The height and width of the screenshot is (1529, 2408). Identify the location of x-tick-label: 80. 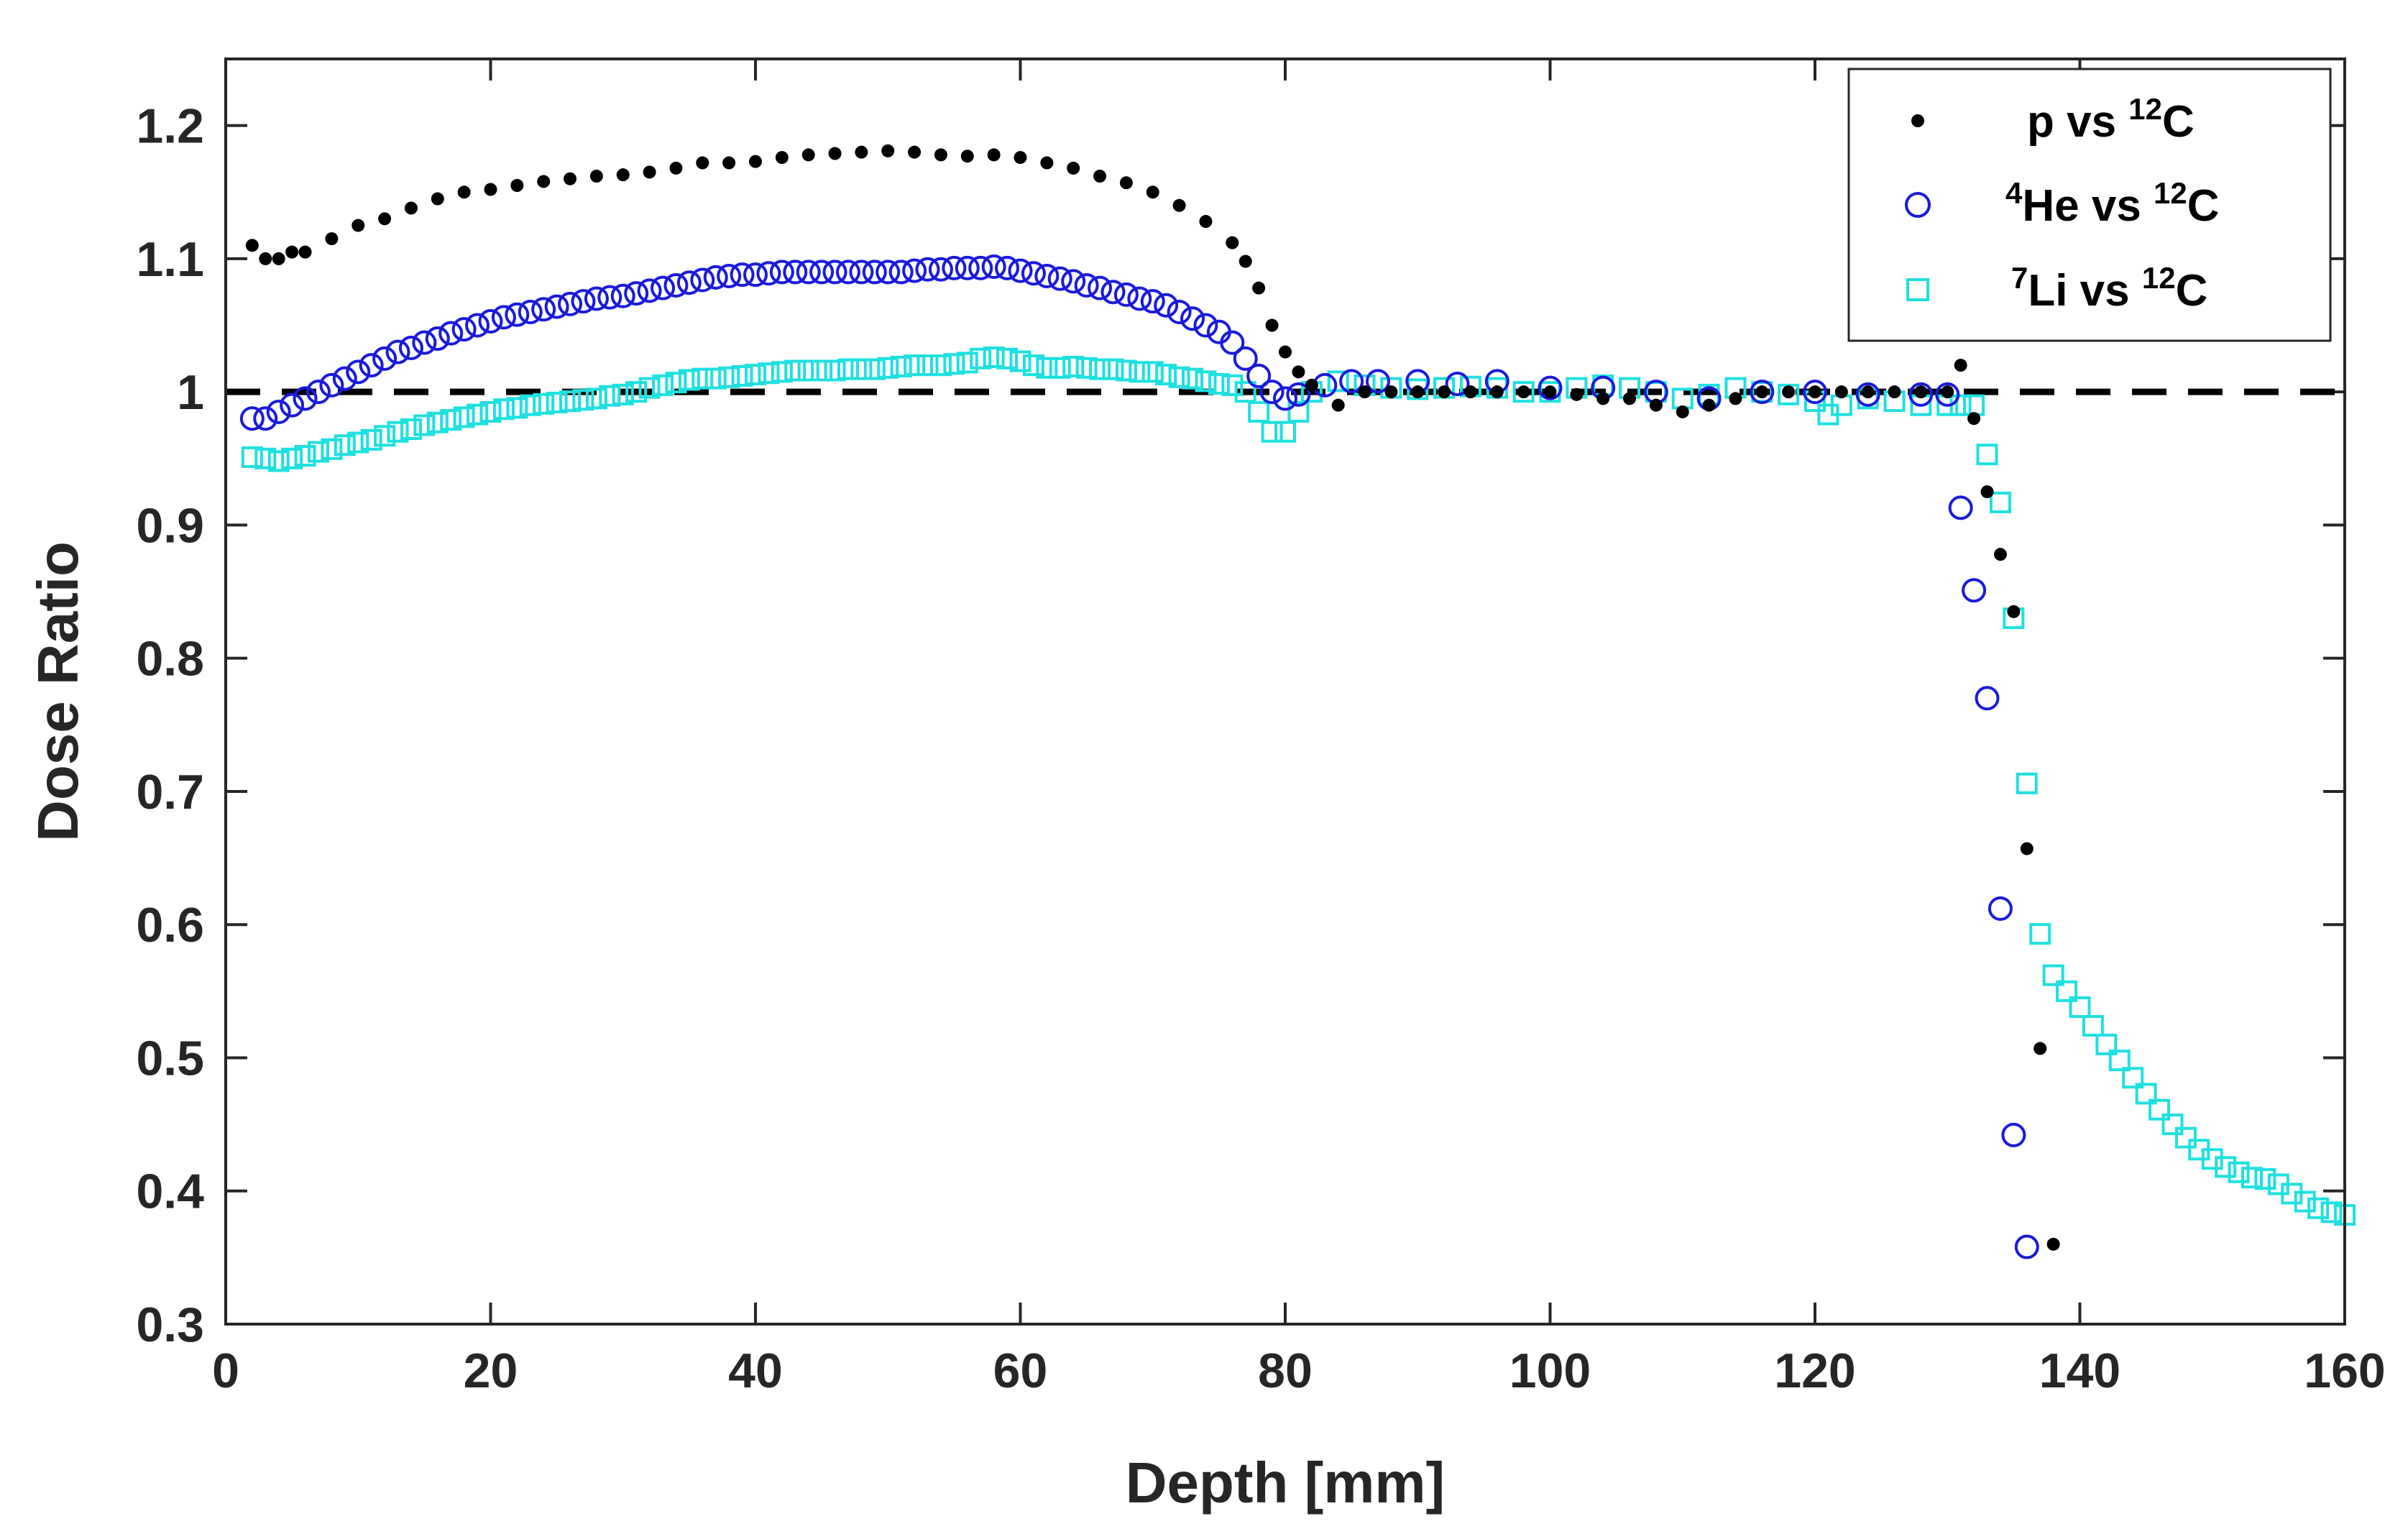
(1285, 1371).